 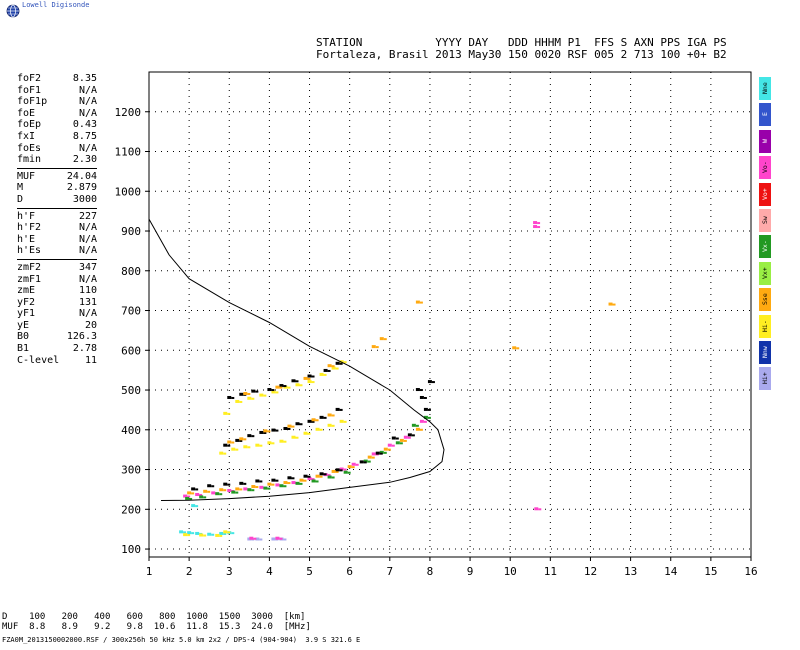 I want to click on x-tick-label: 7, so click(x=389, y=571).